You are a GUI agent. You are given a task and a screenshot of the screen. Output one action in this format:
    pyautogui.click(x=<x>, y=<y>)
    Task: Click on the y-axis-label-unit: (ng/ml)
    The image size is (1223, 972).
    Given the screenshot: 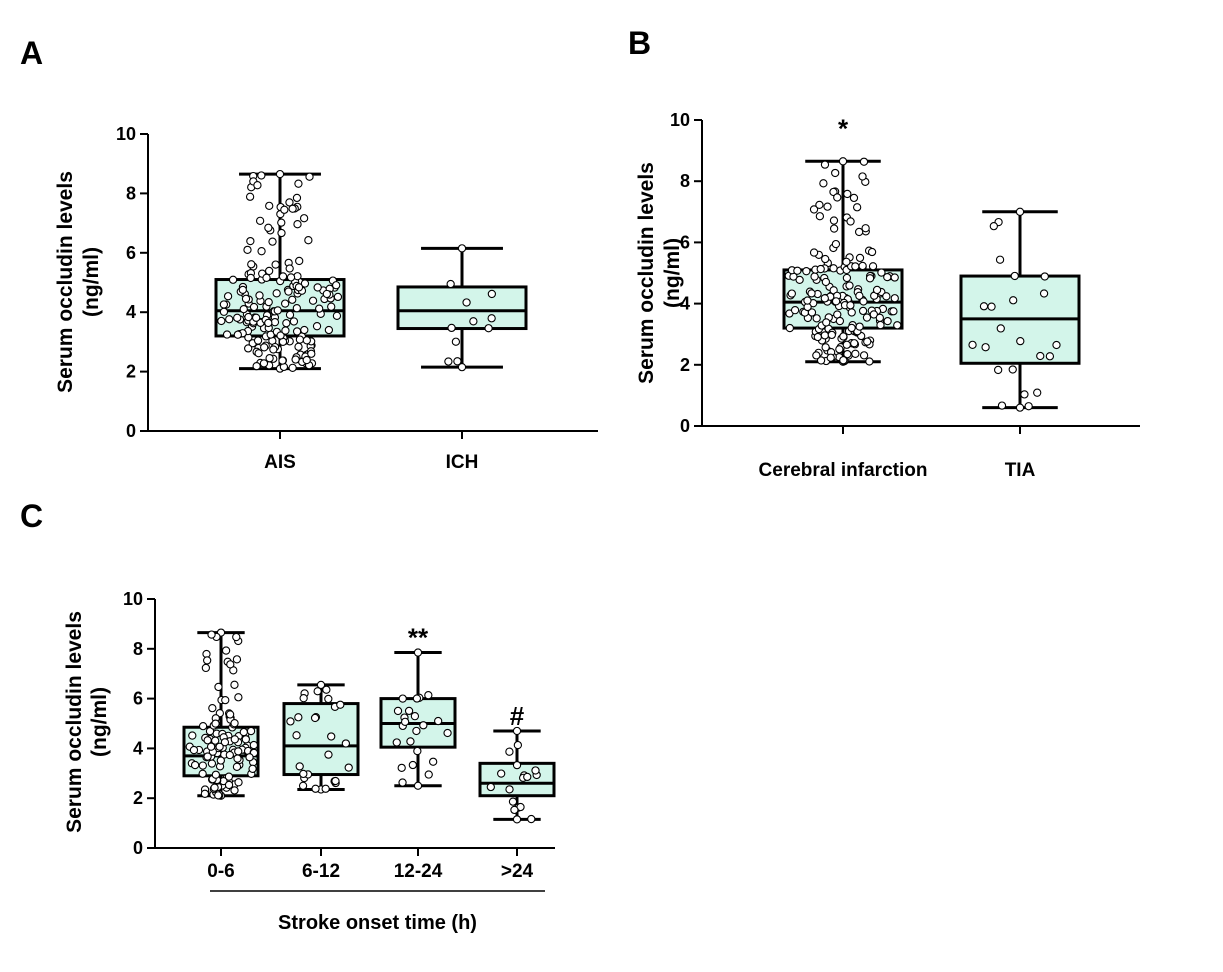 What is the action you would take?
    pyautogui.click(x=91, y=282)
    